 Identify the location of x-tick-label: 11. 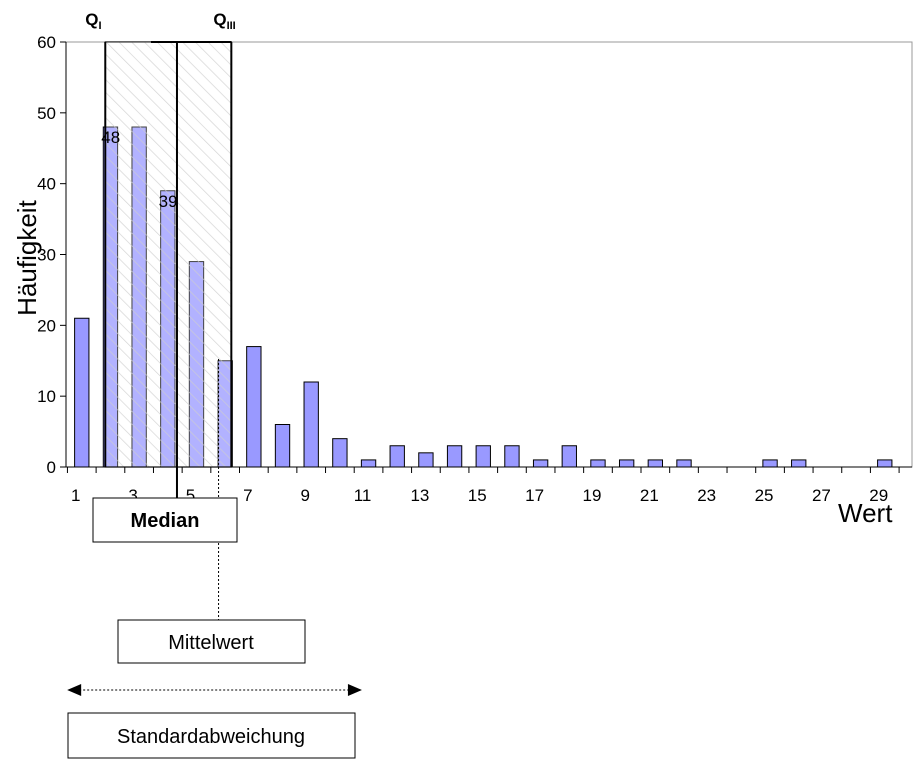
(363, 495).